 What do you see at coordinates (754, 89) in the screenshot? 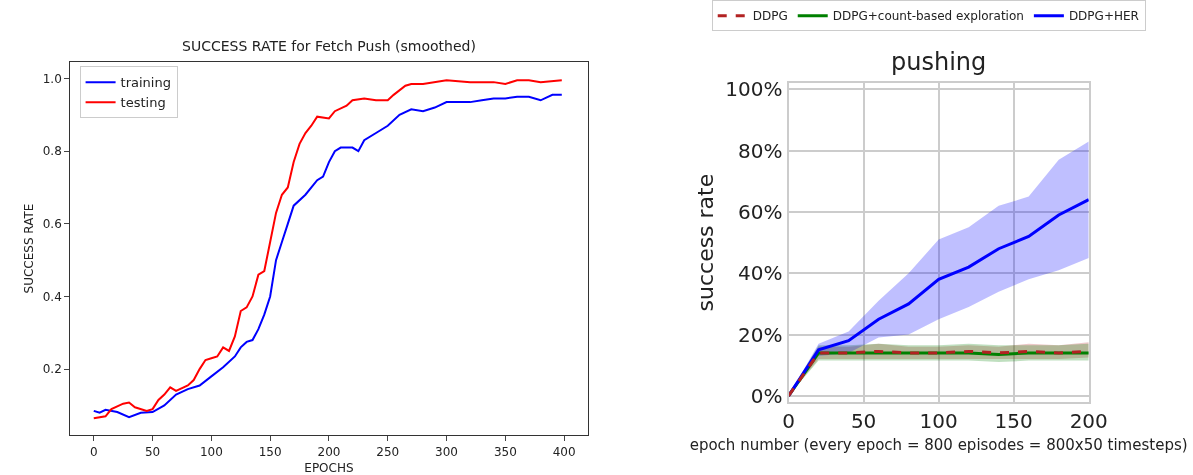
I see `y-tick-label: 100%` at bounding box center [754, 89].